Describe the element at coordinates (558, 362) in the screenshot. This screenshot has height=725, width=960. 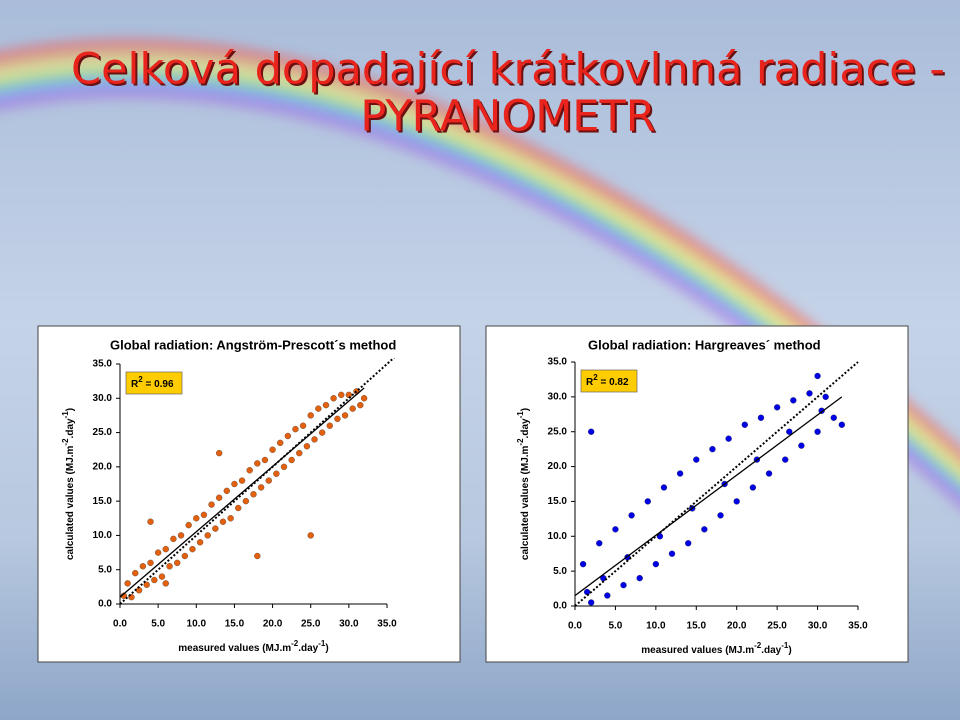
I see `y-tick-label: 35.0` at that location.